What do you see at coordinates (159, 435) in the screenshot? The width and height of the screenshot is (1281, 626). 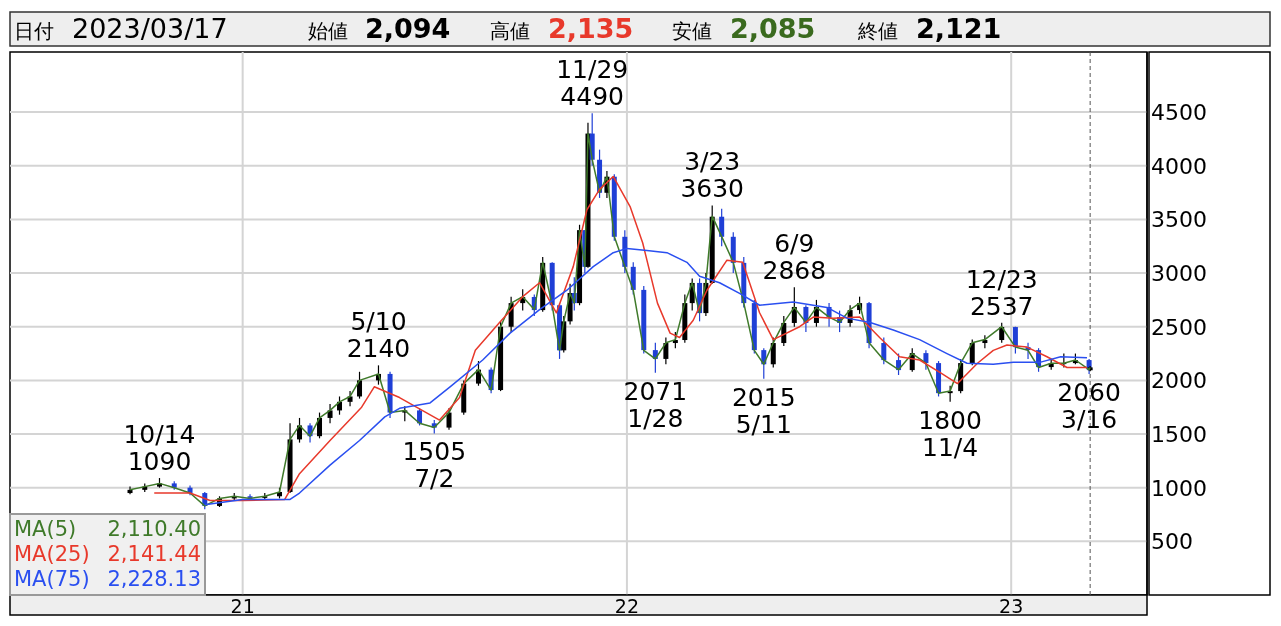 I see `annotation: 10/14` at bounding box center [159, 435].